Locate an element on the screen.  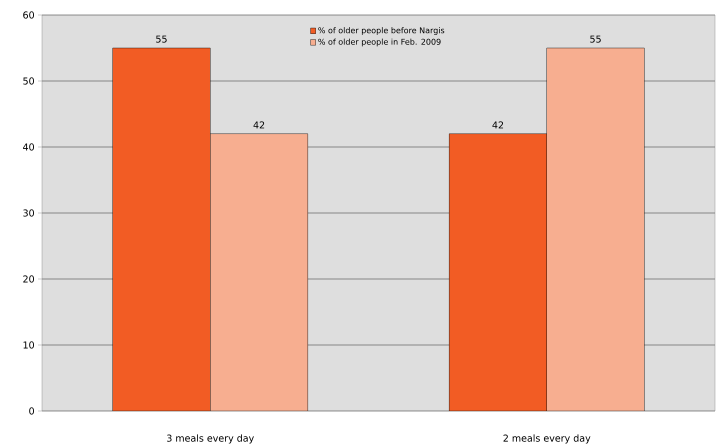
y-tick-label: 60 is located at coordinates (28, 15).